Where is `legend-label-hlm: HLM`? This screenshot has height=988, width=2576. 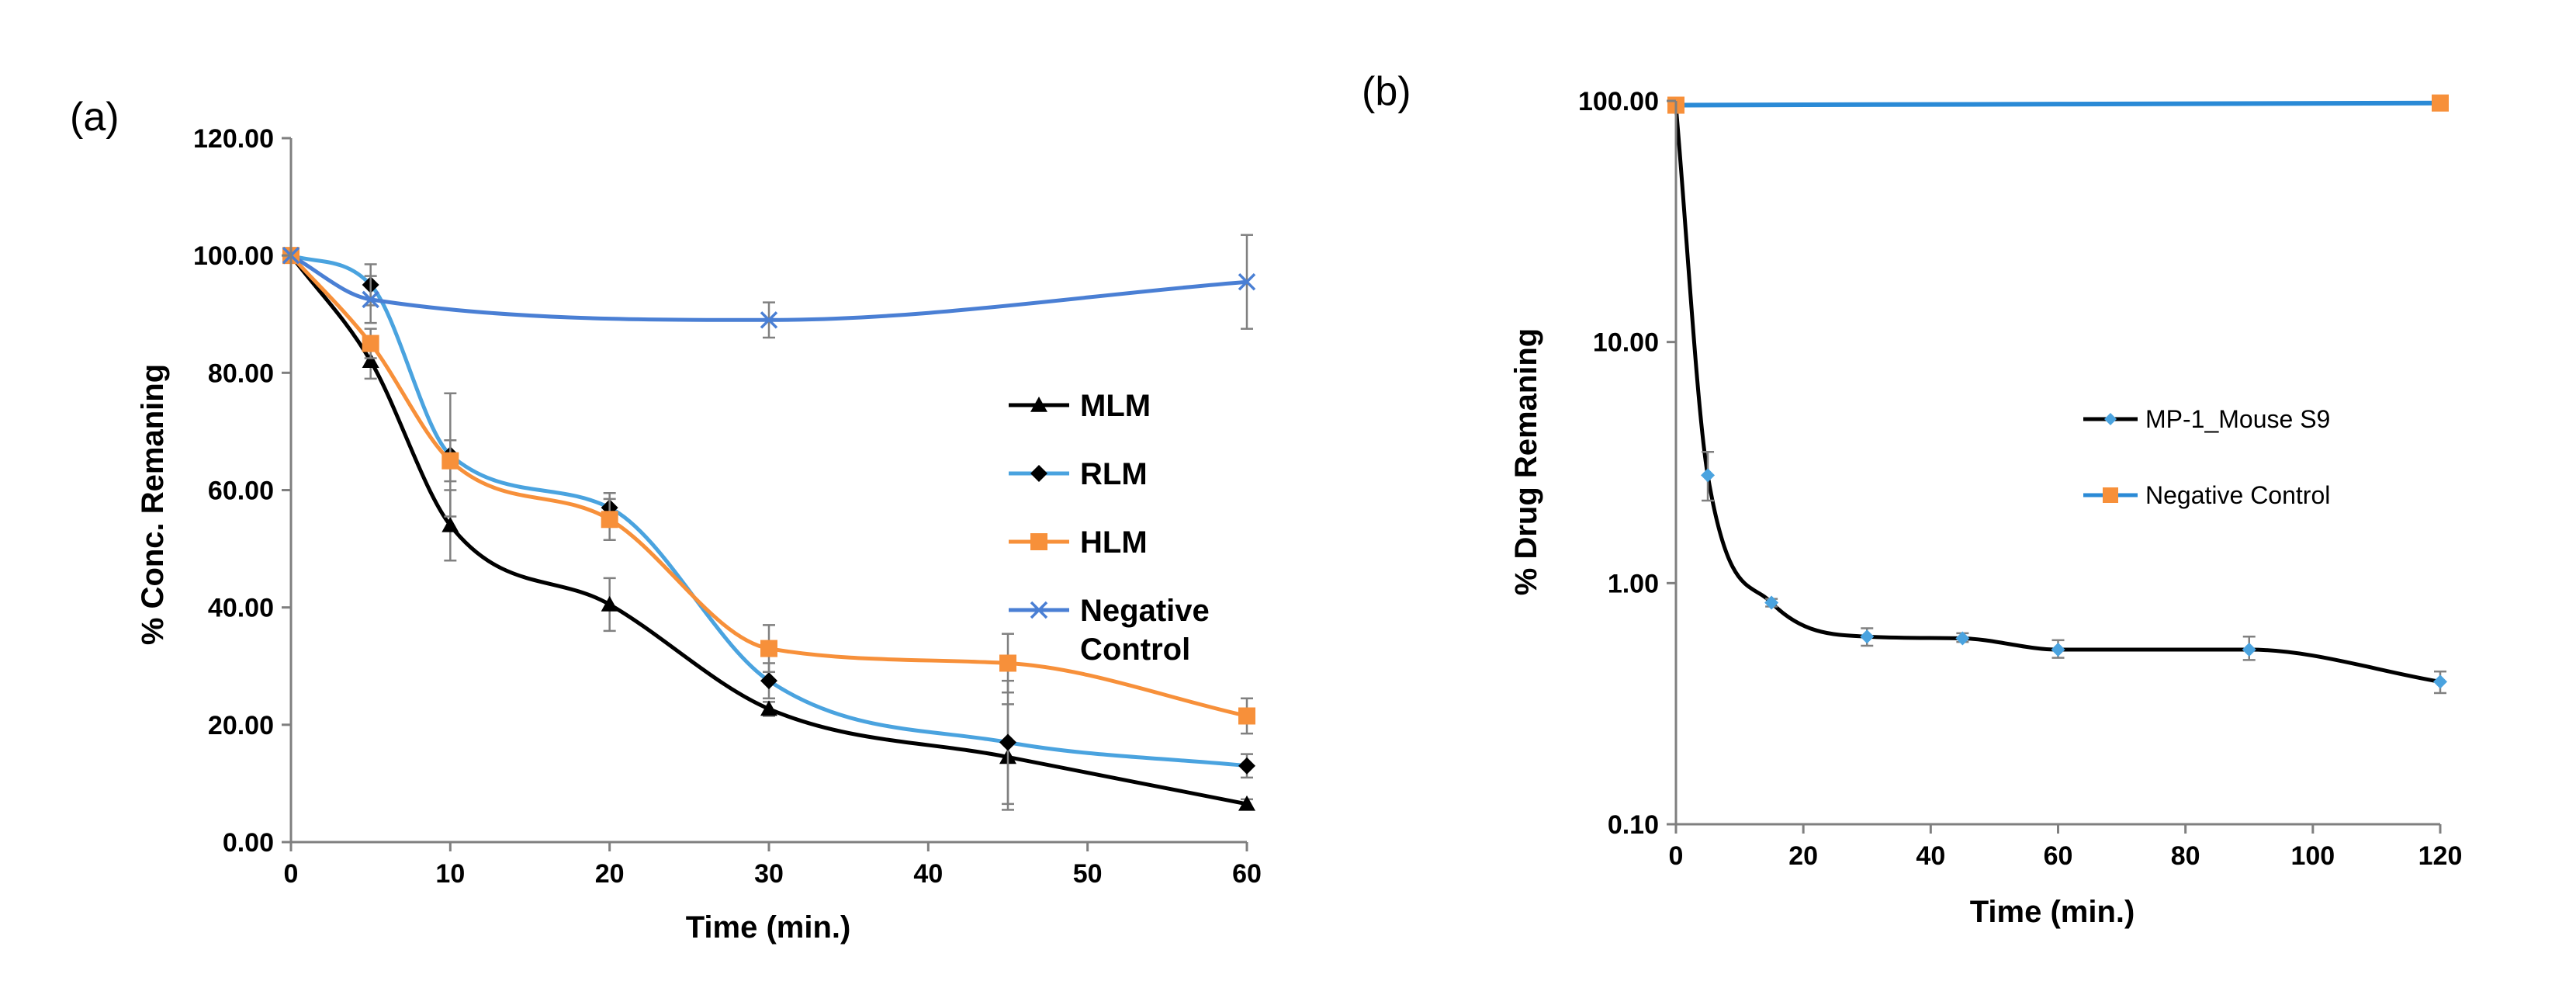
legend-label-hlm: HLM is located at coordinates (1114, 542).